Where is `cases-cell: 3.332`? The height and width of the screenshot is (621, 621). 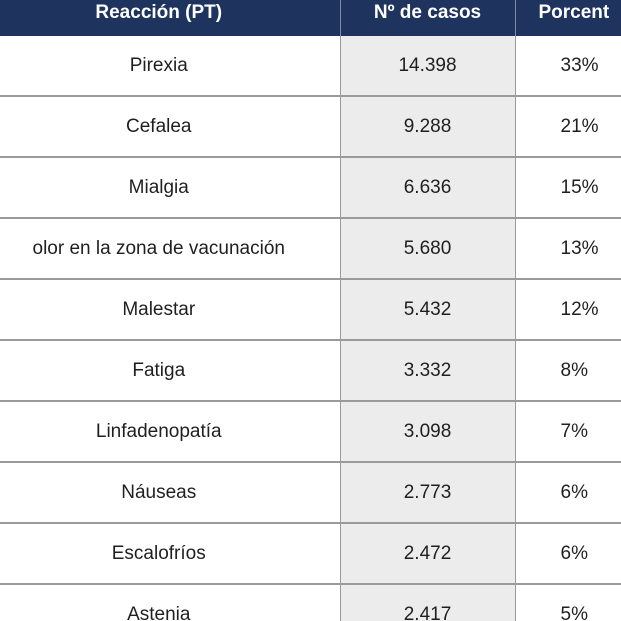
cases-cell: 3.332 is located at coordinates (428, 371).